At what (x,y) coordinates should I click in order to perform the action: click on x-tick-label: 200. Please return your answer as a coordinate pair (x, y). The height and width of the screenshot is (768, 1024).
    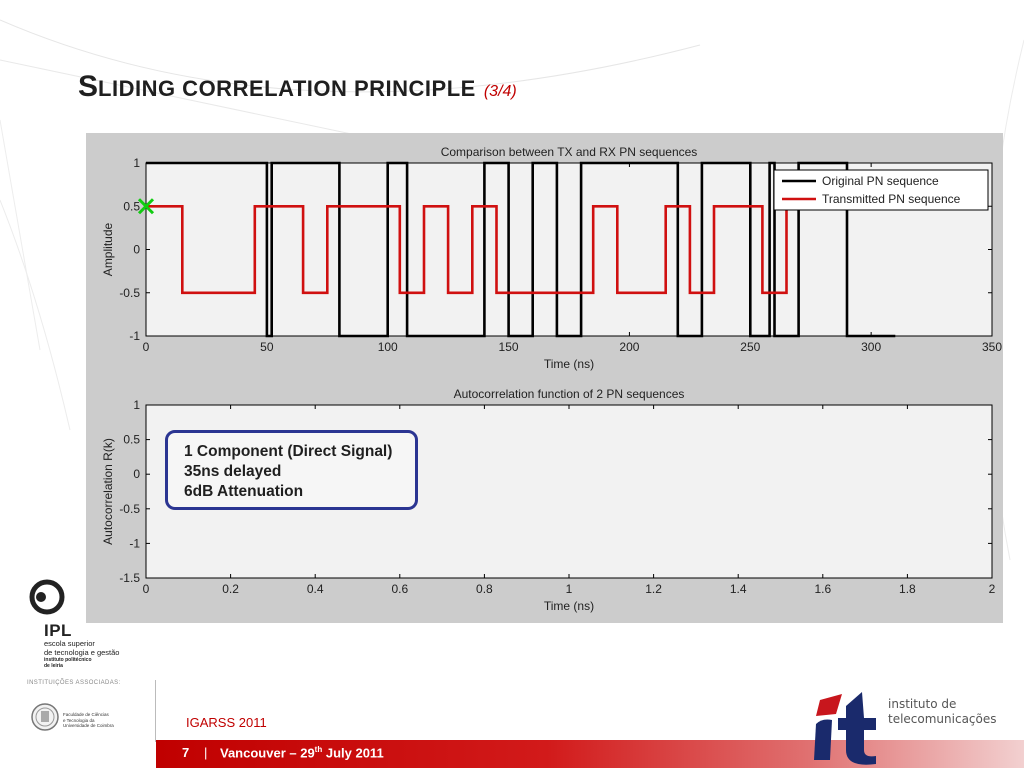
    Looking at the image, I should click on (629, 347).